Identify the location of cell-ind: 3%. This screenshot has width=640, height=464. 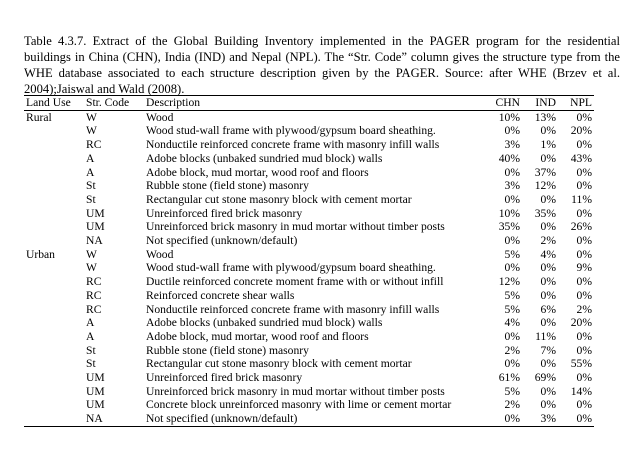
(540, 419).